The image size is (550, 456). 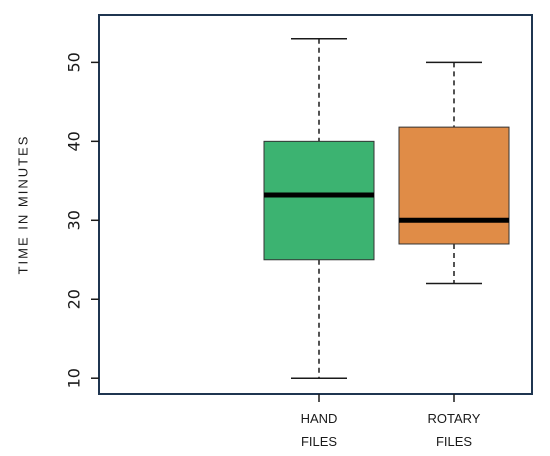 I want to click on y-tick-label: 40, so click(x=74, y=141).